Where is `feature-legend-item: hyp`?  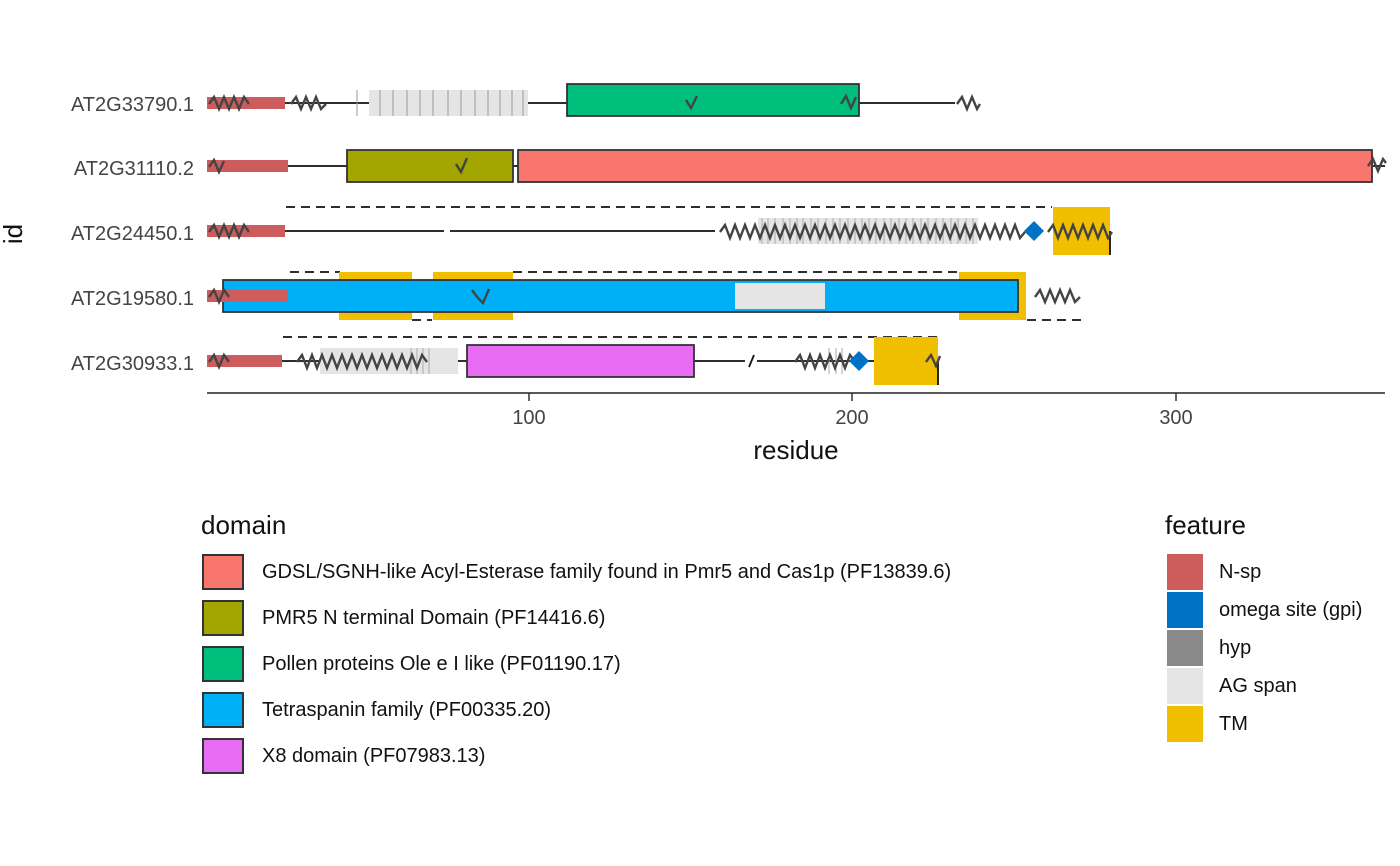 feature-legend-item: hyp is located at coordinates (1209, 648).